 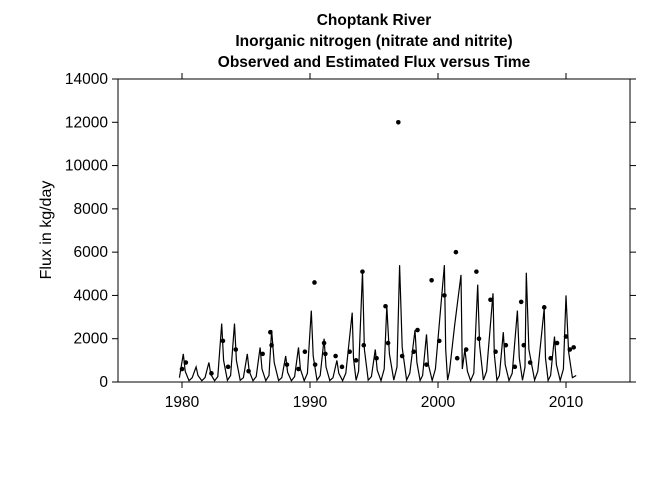 What do you see at coordinates (374, 62) in the screenshot?
I see `chart-title-line-3: Observed and Estimated Flux versus Time` at bounding box center [374, 62].